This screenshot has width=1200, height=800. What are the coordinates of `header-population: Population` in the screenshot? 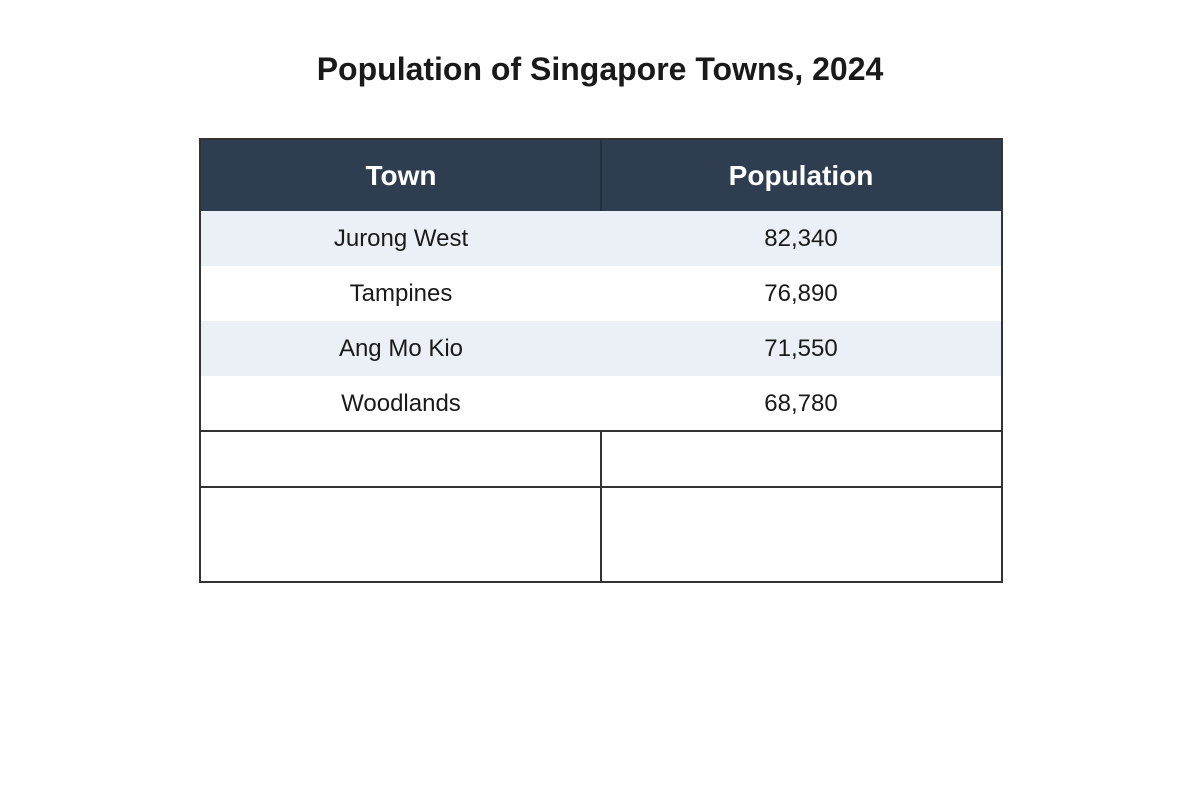 It's located at (801, 175).